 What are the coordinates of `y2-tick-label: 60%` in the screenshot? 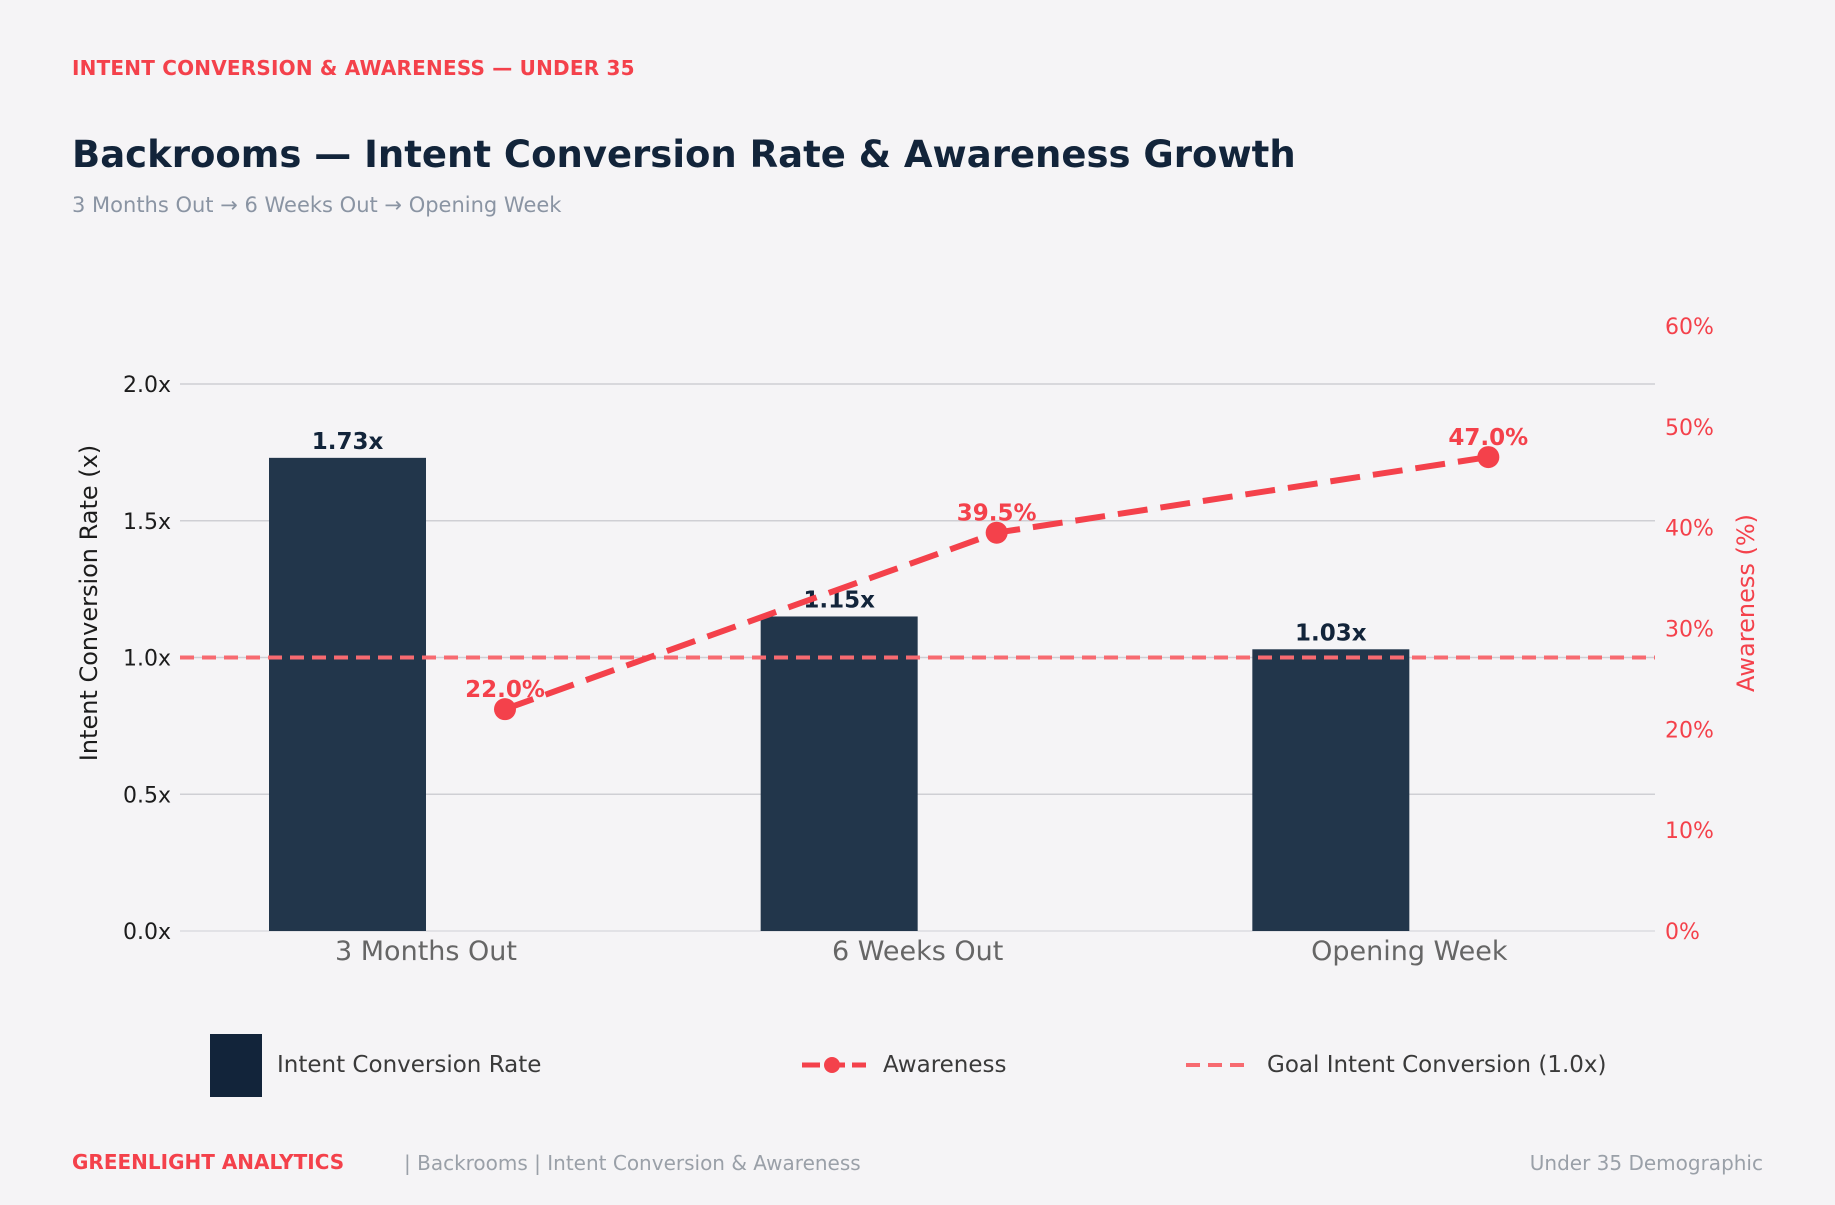 It's located at (1689, 327).